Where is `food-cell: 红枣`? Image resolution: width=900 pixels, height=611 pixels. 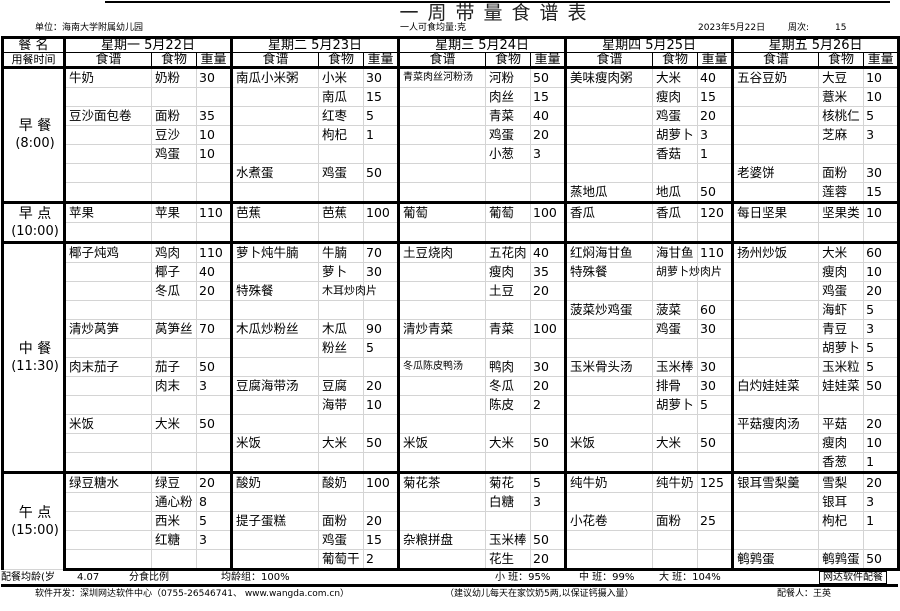
food-cell: 红枣 is located at coordinates (341, 116).